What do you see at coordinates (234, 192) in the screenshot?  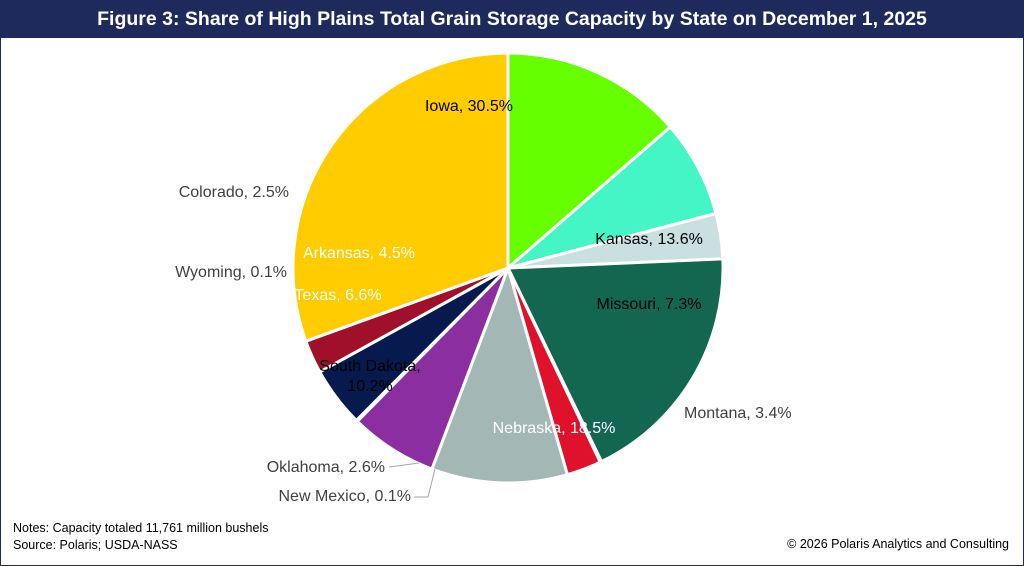 I see `slice-label-colorado: Colorado, 2.5%` at bounding box center [234, 192].